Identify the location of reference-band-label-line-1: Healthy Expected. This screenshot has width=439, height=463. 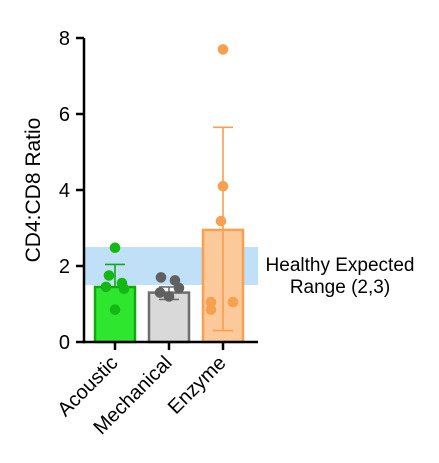
(340, 265).